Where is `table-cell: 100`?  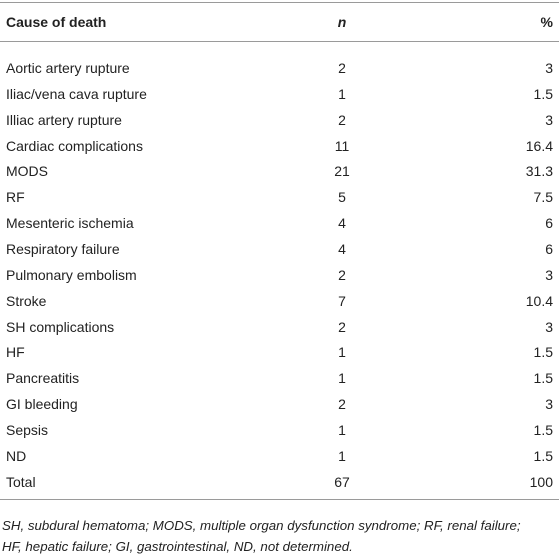 table-cell: 100 is located at coordinates (541, 481).